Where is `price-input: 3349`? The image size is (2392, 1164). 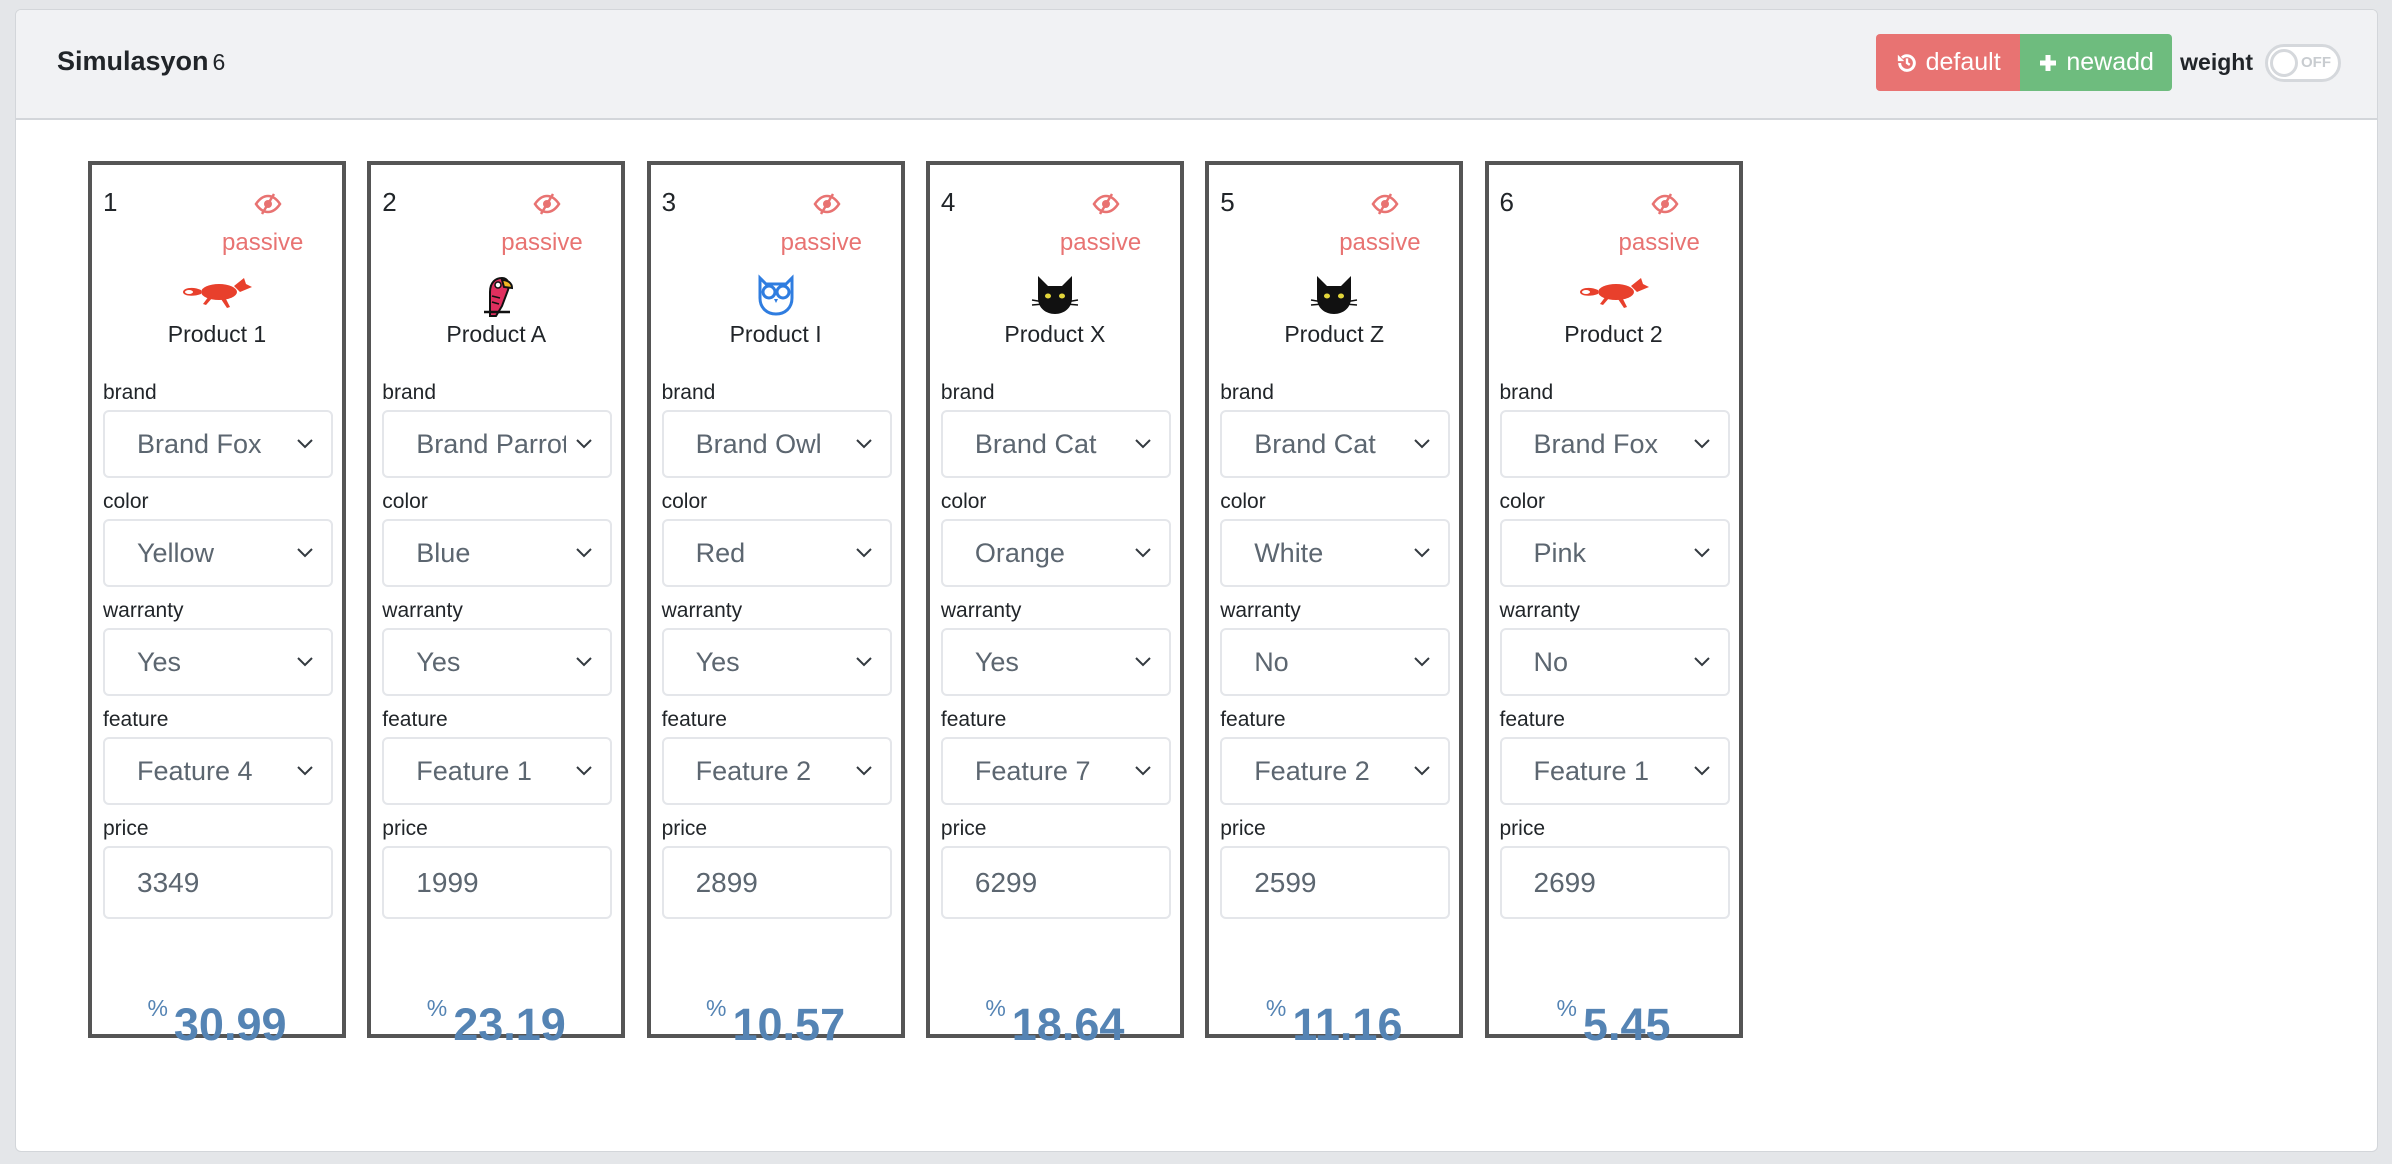 price-input: 3349 is located at coordinates (218, 882).